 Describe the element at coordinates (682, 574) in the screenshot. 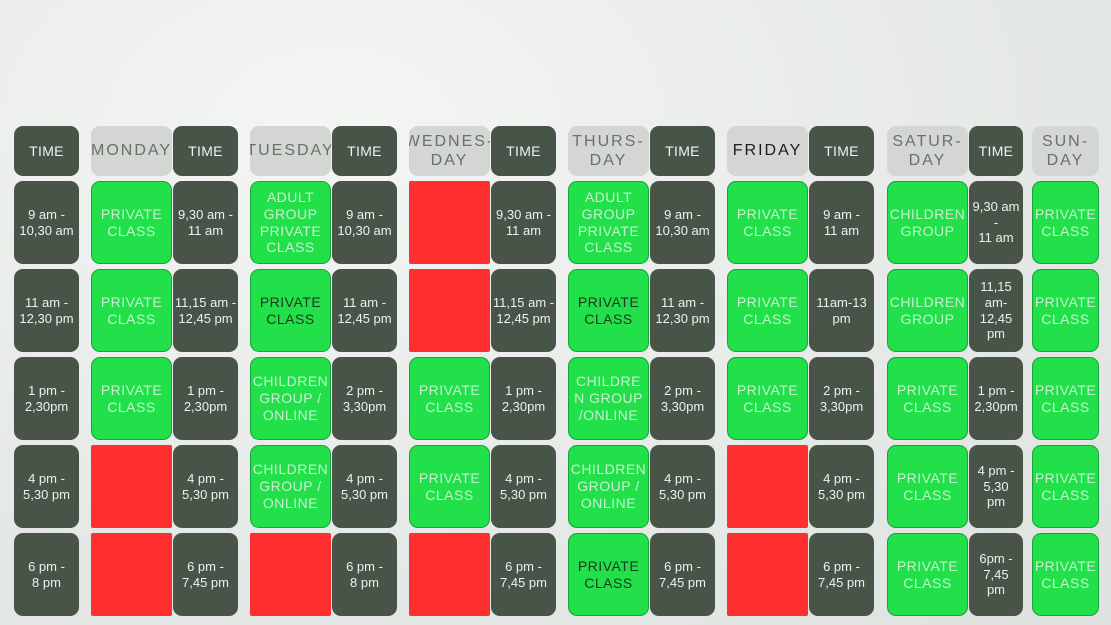

I see `time-slot-friday: 6 pm - 7,45 pm` at that location.